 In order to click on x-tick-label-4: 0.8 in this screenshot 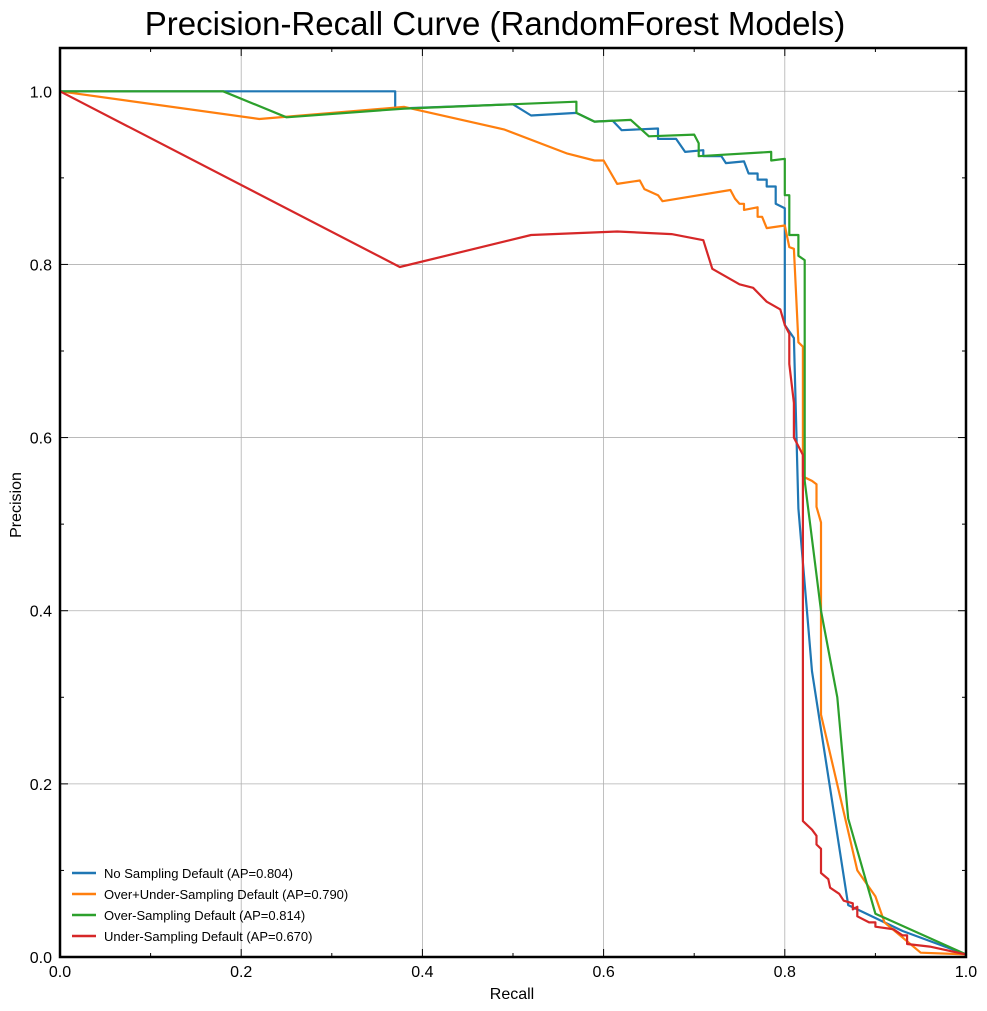, I will do `click(785, 972)`.